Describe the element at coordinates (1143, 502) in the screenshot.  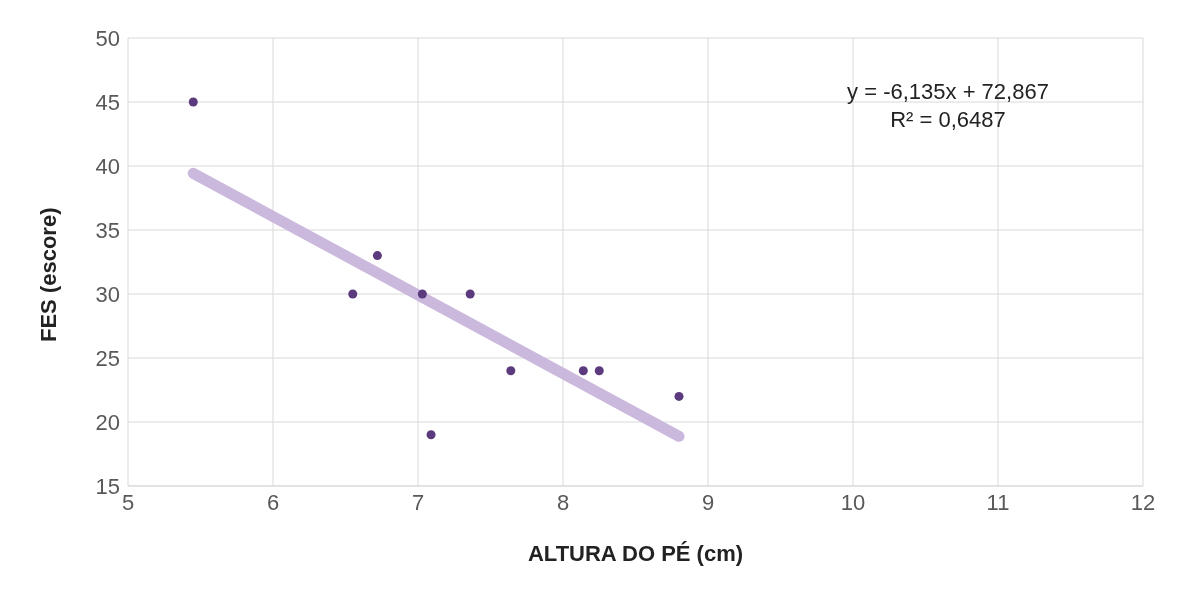
I see `x-tick-label: 12` at that location.